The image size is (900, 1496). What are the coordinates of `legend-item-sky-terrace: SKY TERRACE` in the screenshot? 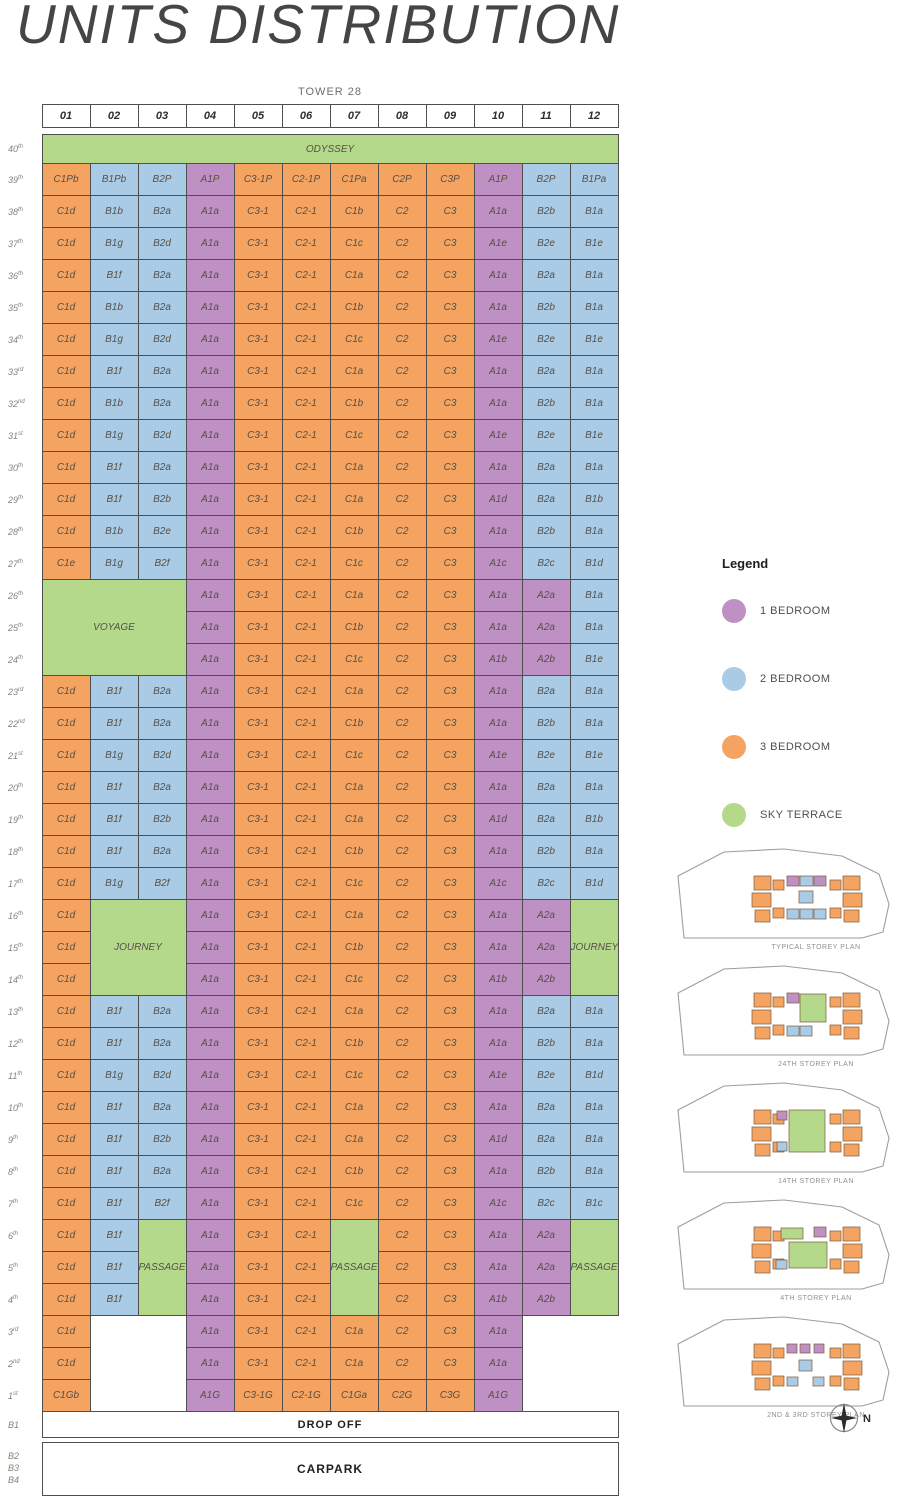 It's located at (782, 815).